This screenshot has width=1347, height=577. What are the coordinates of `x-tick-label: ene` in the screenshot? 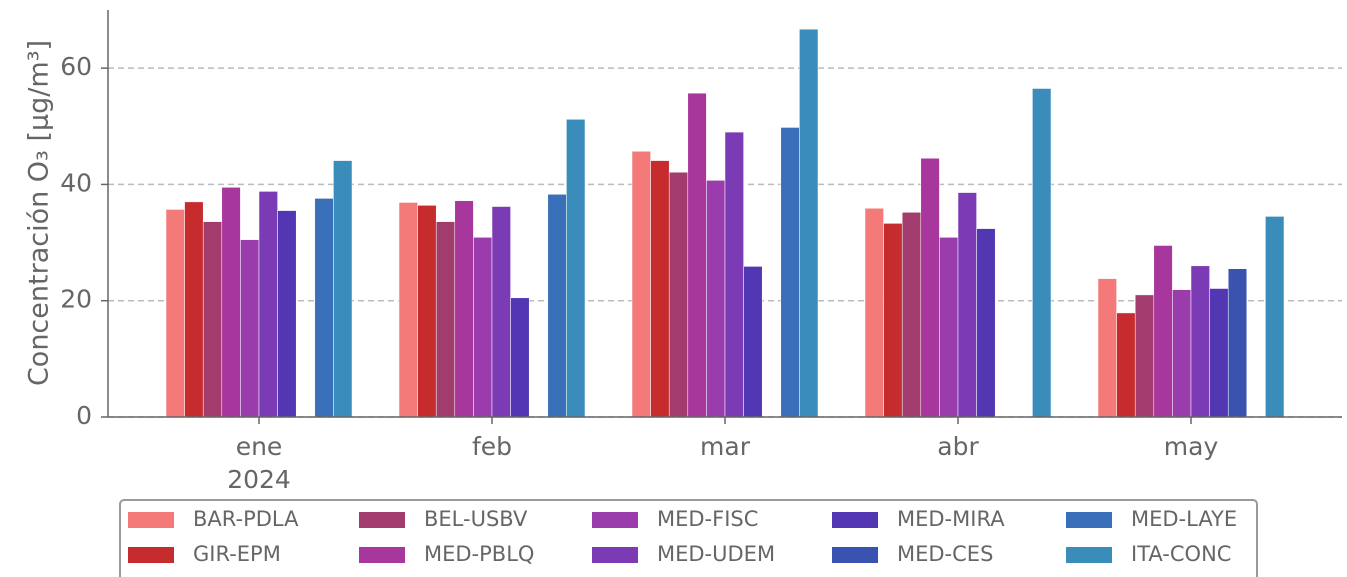 It's located at (259, 446).